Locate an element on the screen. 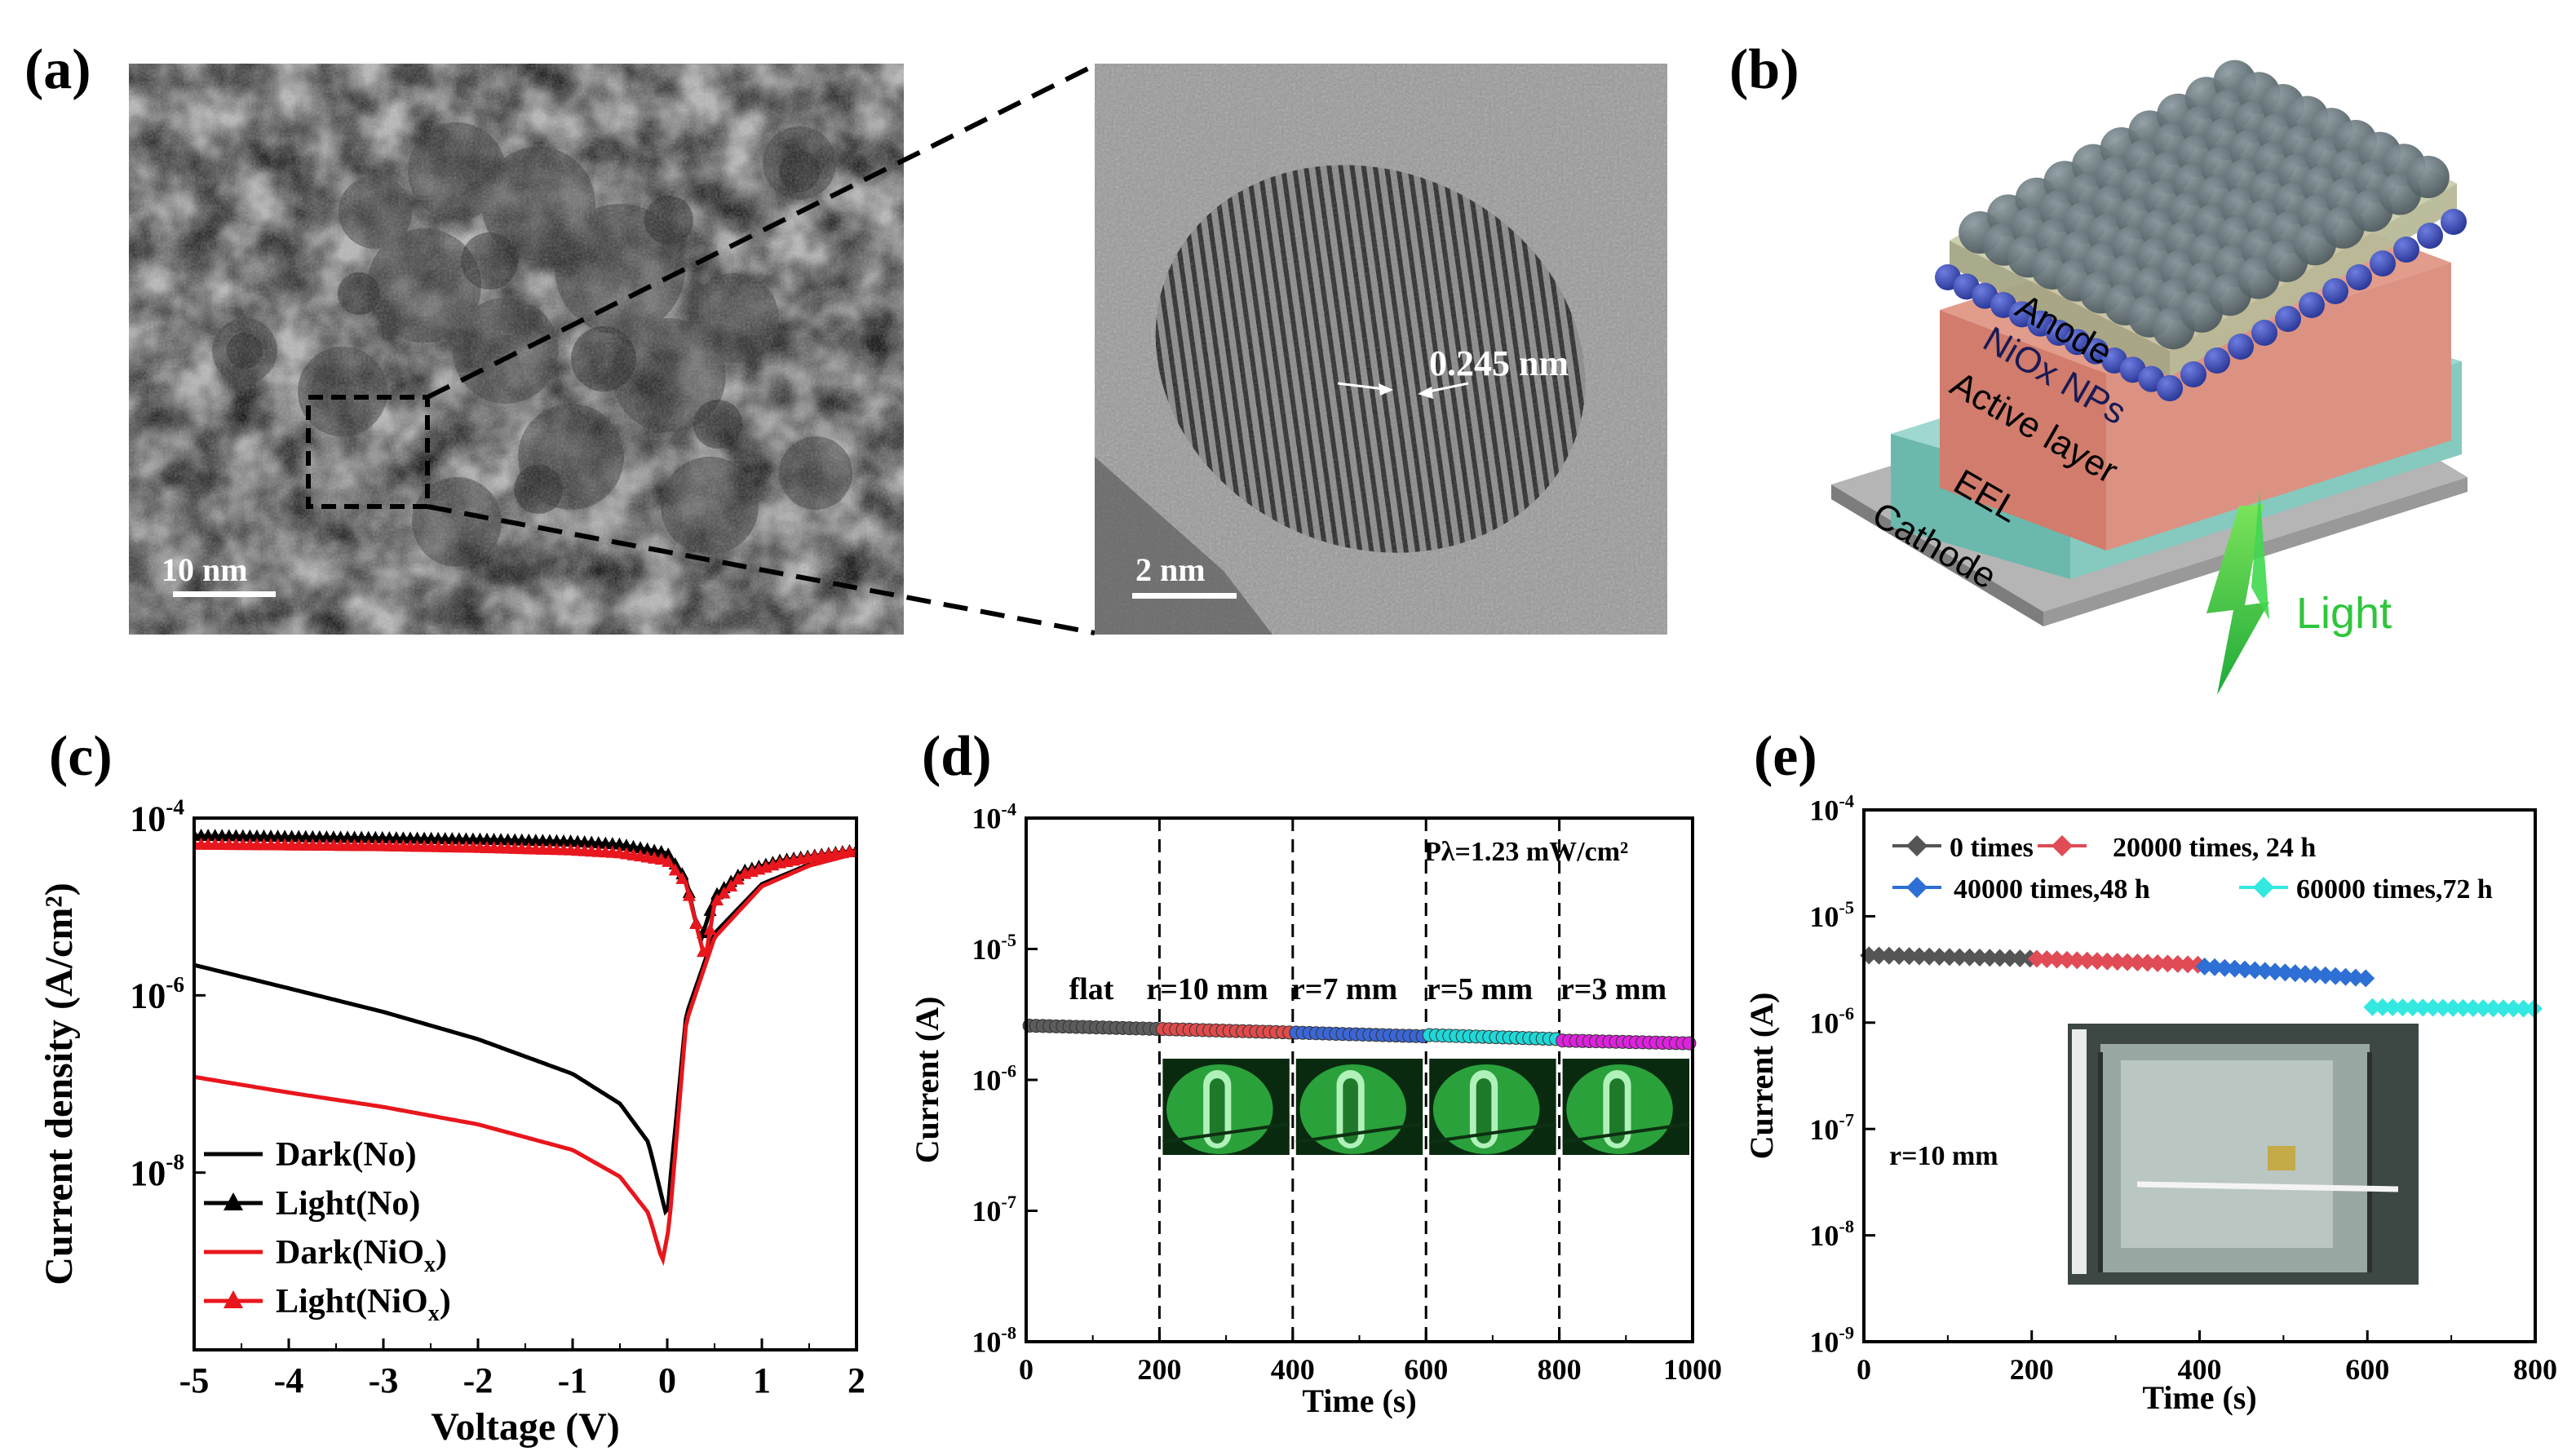 The height and width of the screenshot is (1451, 2576). tem-image-hrtem is located at coordinates (1381, 349).